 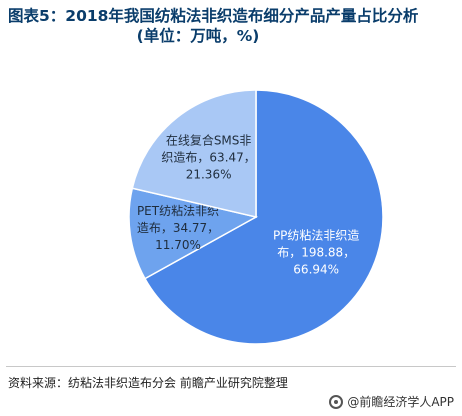 I want to click on pie-slice-label-line: 织造布，63.47，, so click(x=208, y=157).